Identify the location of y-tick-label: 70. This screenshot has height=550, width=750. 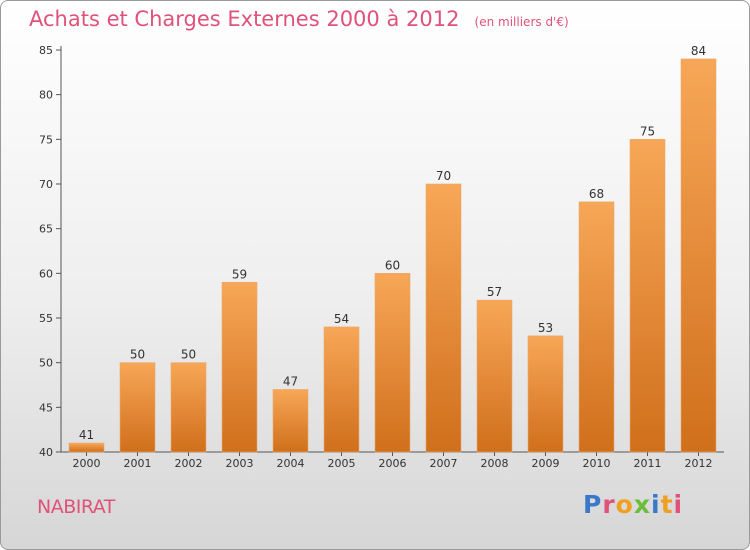
(46, 184).